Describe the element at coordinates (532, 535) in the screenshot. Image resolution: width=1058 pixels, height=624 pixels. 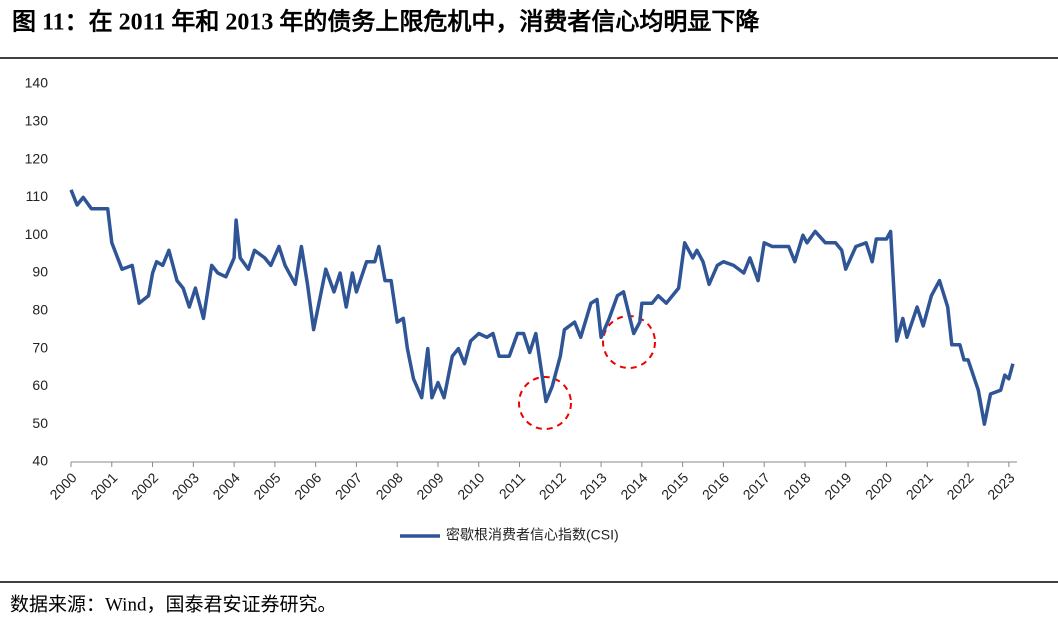
I see `legend-label: 密歇根消费者信心指数(CSI)` at that location.